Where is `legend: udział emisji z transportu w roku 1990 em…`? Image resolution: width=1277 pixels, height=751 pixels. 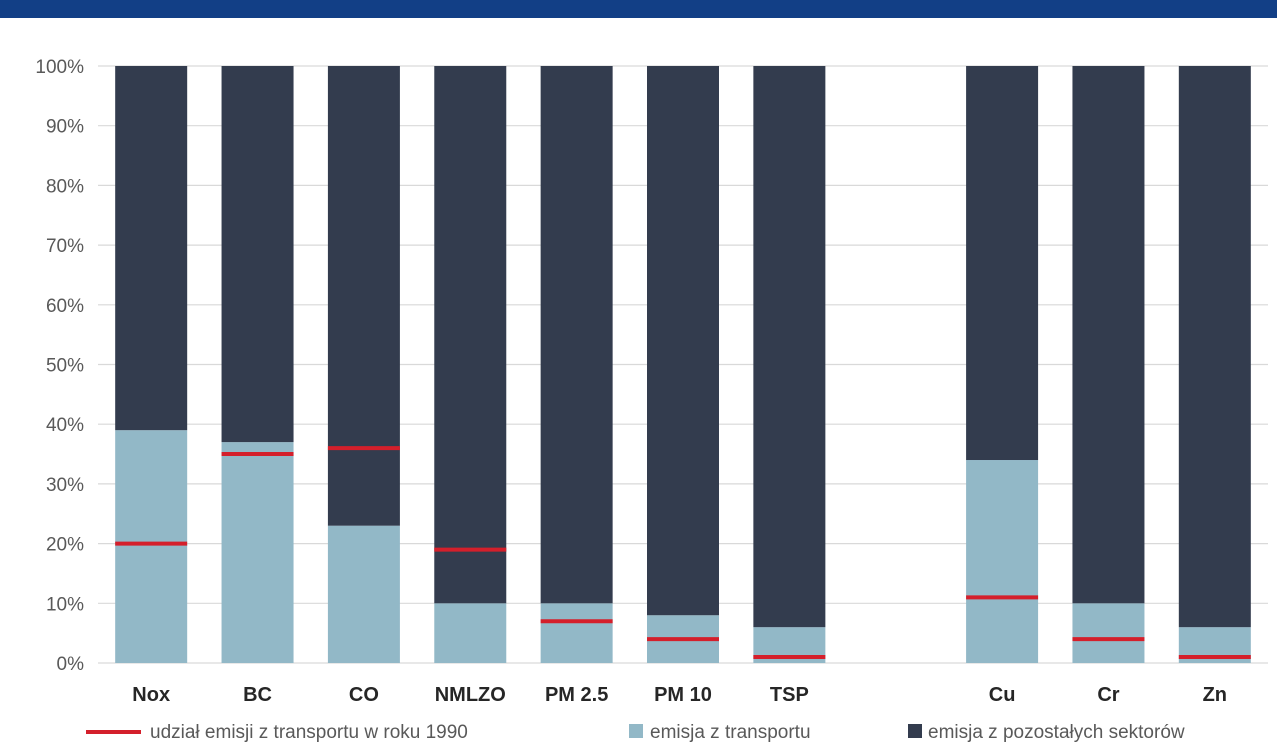 legend: udział emisji z transportu w roku 1990 em… is located at coordinates (635, 732).